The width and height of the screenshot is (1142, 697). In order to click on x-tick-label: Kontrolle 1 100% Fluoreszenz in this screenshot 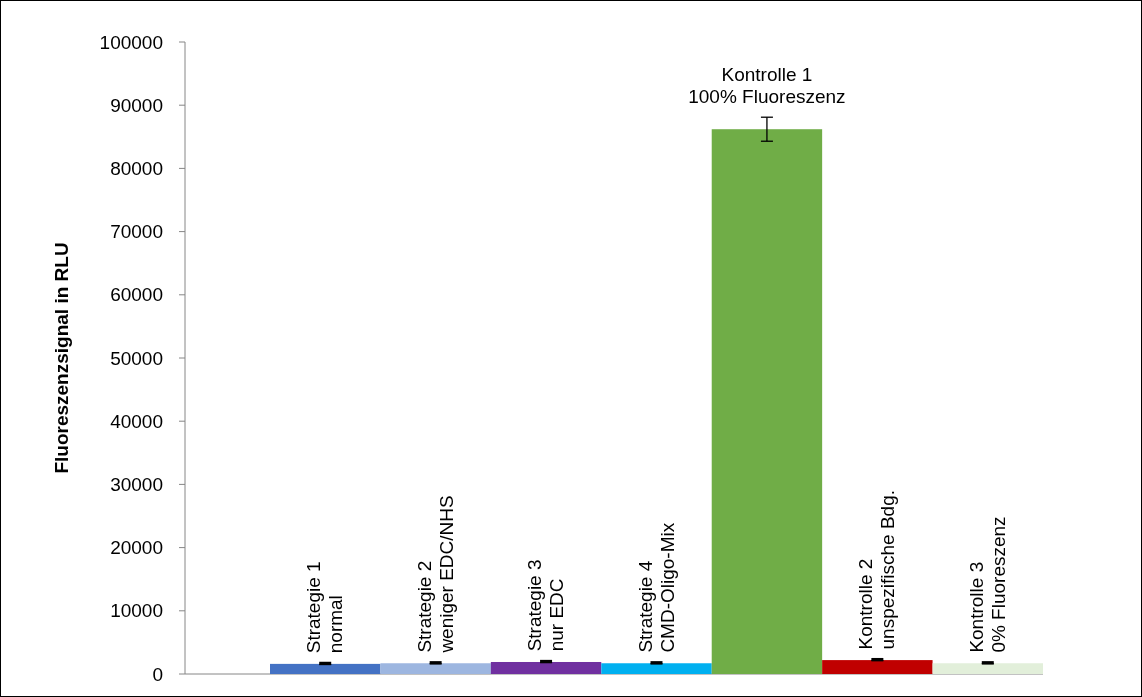, I will do `click(767, 86)`.